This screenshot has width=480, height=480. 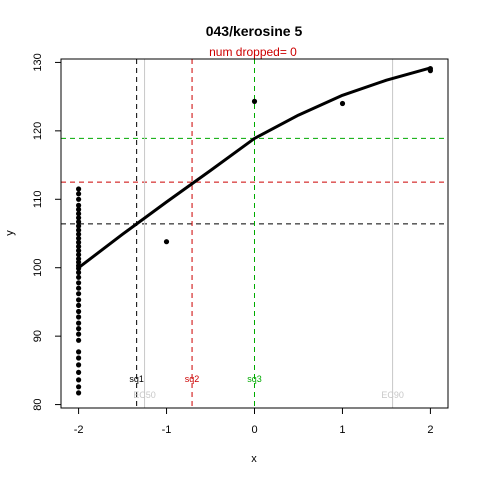 I want to click on vline-label-sq1: sq1, so click(x=136, y=379).